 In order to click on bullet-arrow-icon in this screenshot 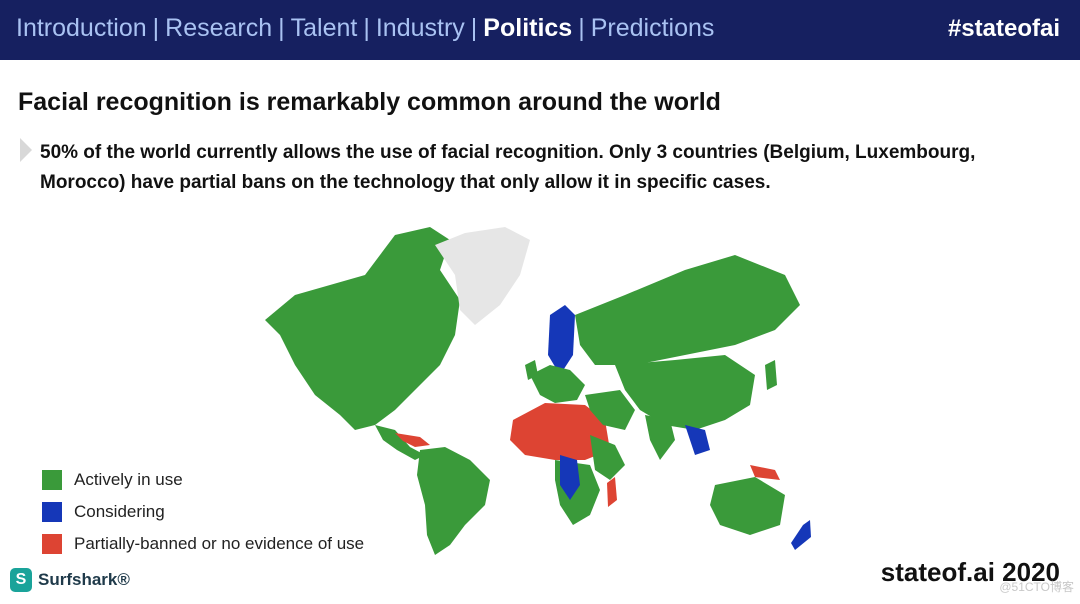, I will do `click(26, 150)`.